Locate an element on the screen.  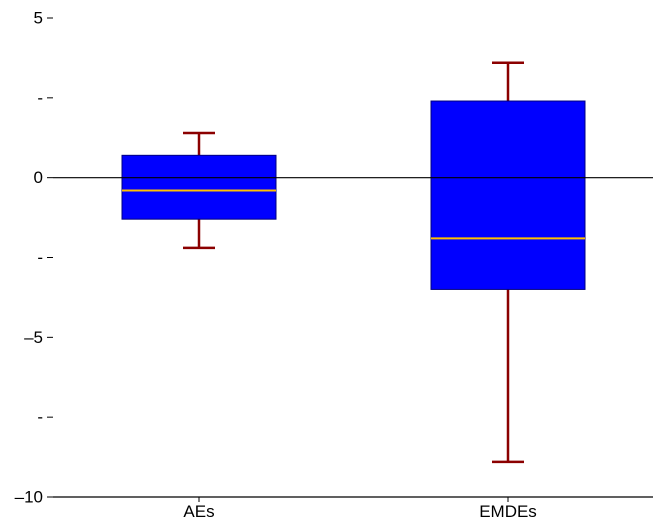
y-tick-label-4: –5 is located at coordinates (33, 337).